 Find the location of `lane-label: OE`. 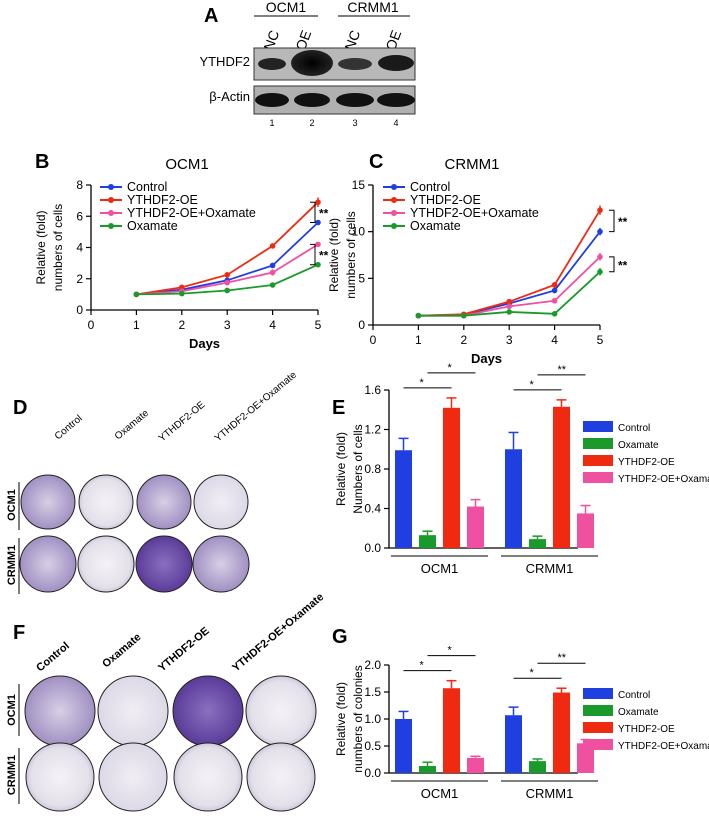

lane-label: OE is located at coordinates (393, 40).